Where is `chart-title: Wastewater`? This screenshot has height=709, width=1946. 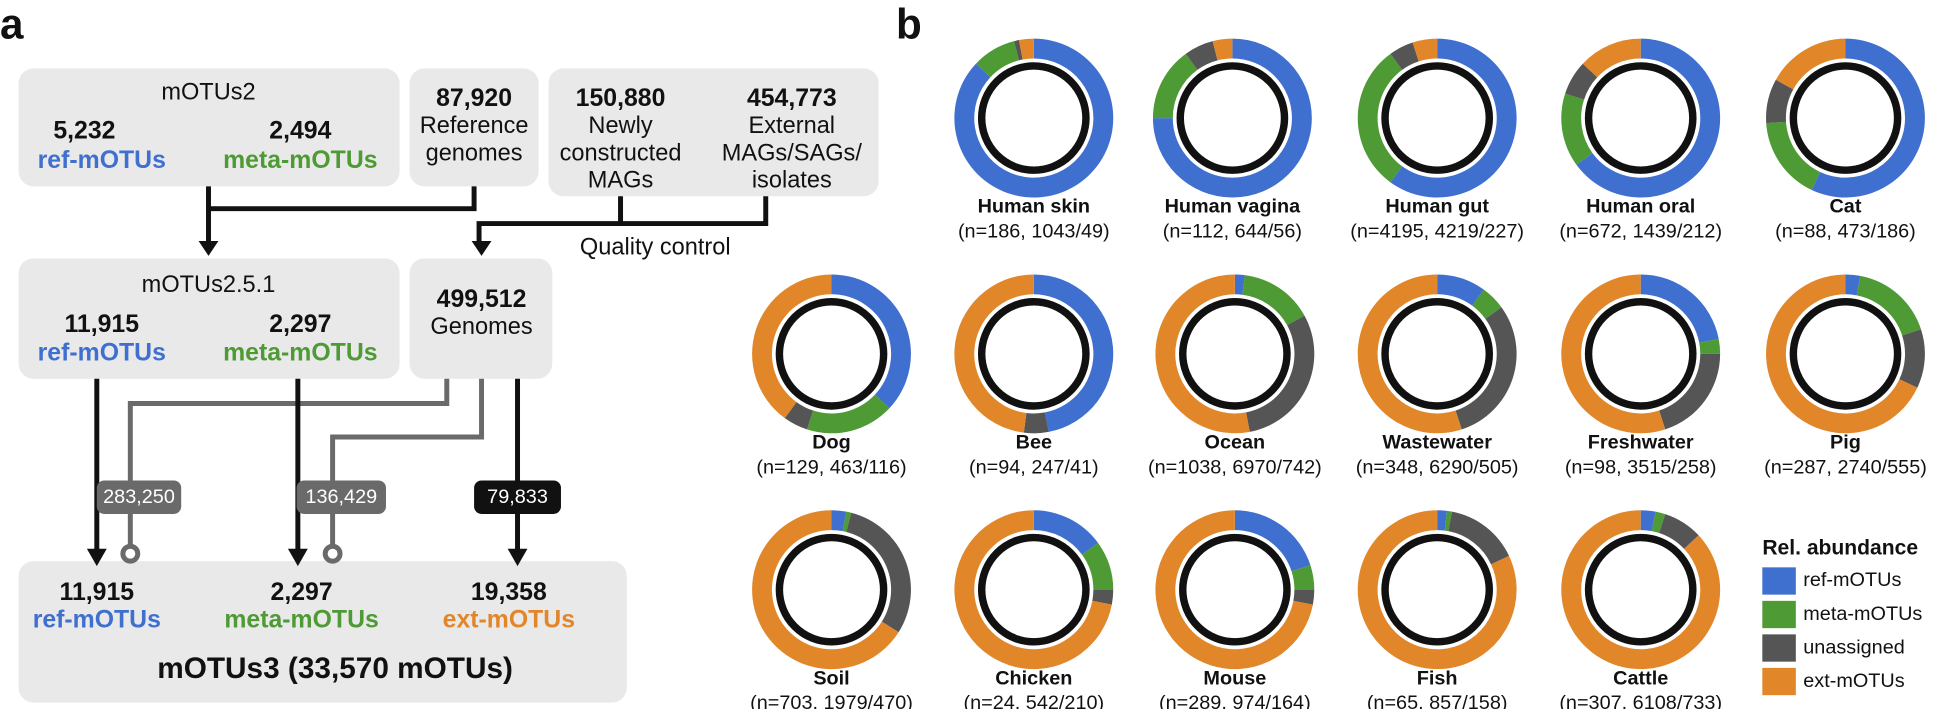
chart-title: Wastewater is located at coordinates (1437, 442).